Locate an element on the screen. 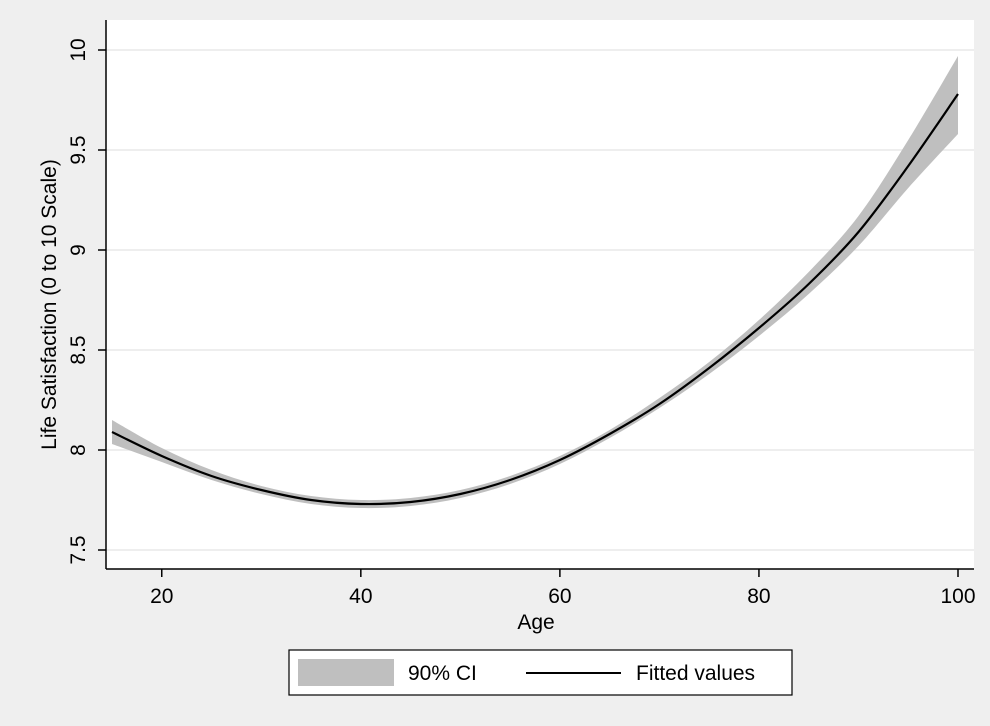 This screenshot has height=726, width=990. y-tick-label: 7.5 is located at coordinates (78, 549).